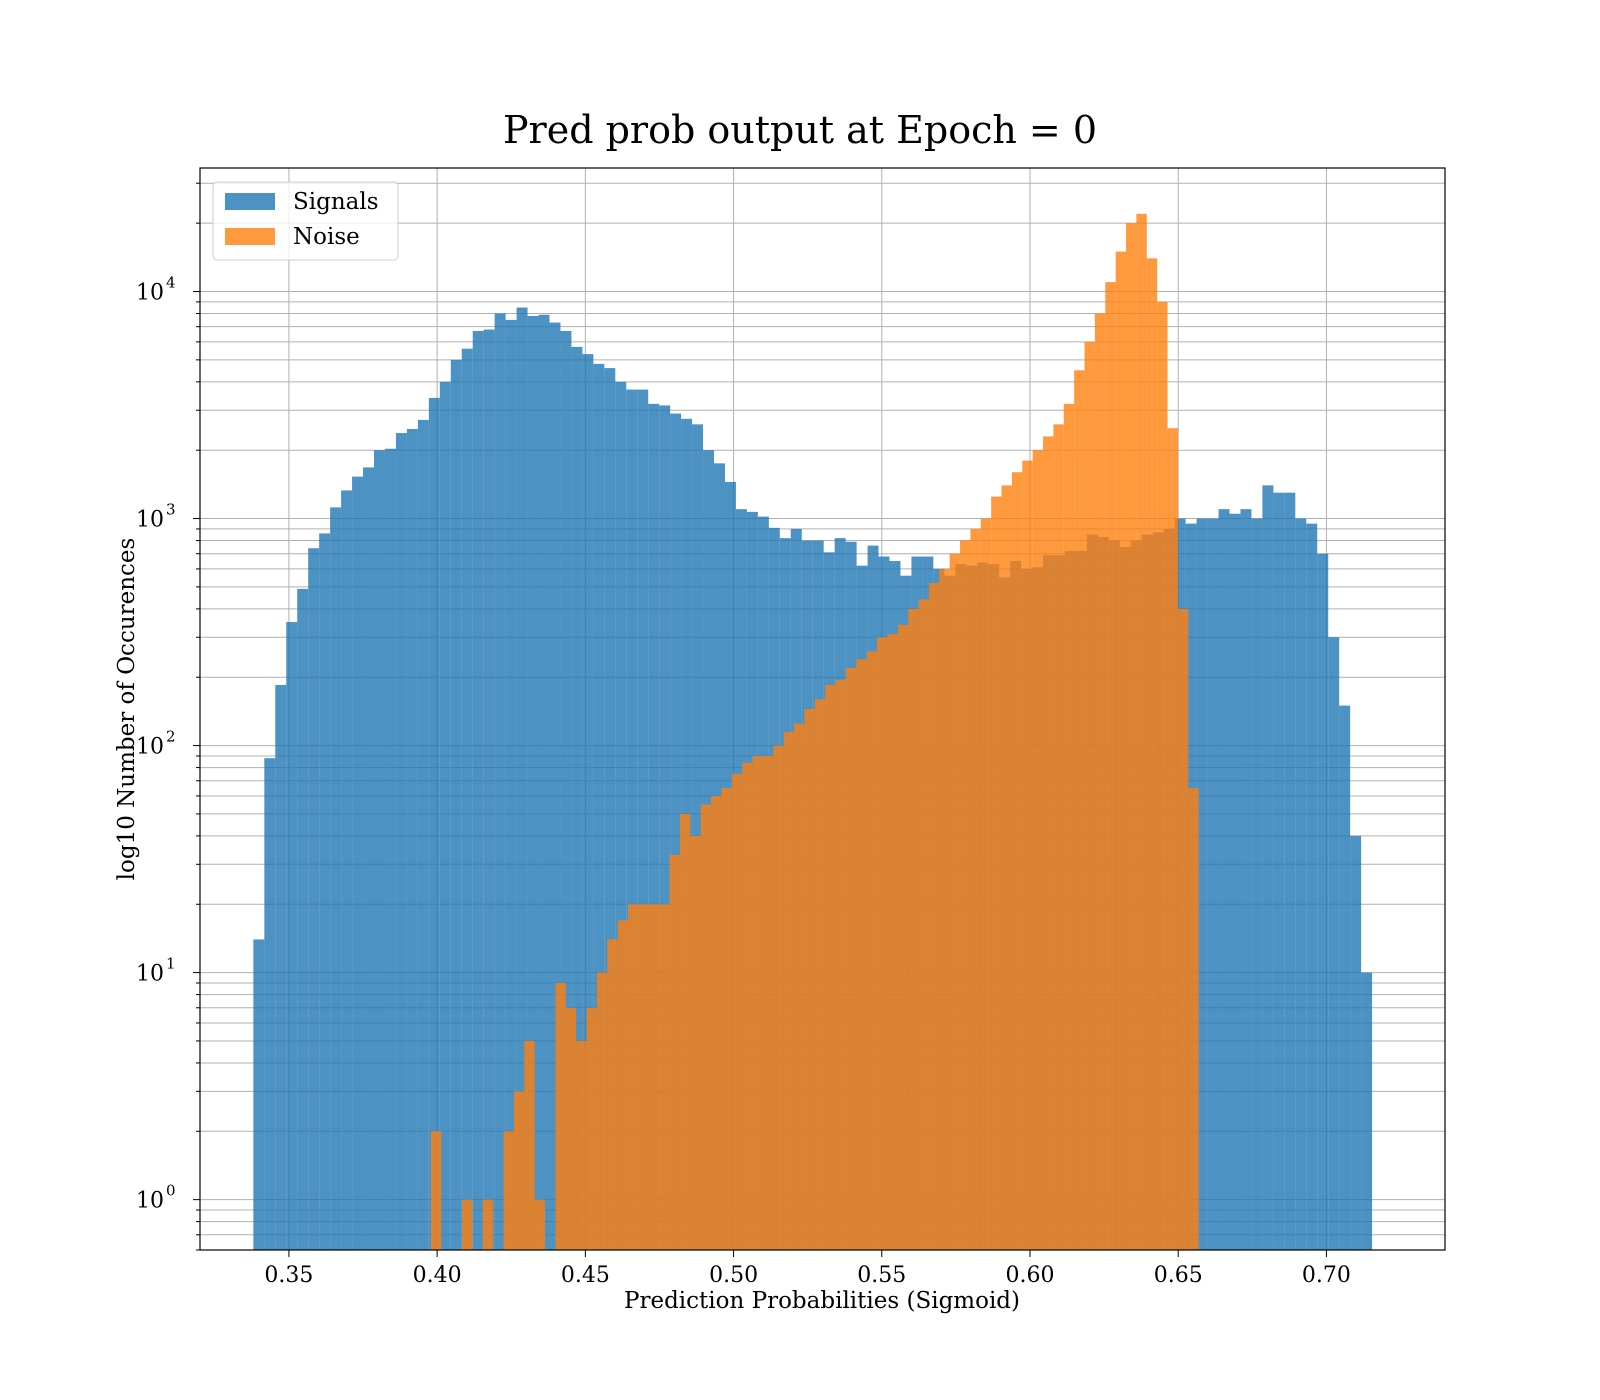 Image resolution: width=1600 pixels, height=1400 pixels. What do you see at coordinates (250, 236) in the screenshot?
I see `legend-swatch-noise` at bounding box center [250, 236].